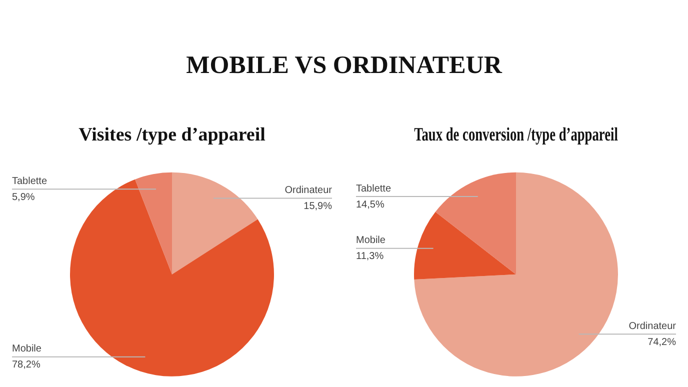 The height and width of the screenshot is (387, 688). I want to click on data-label: 14,5%, so click(370, 204).